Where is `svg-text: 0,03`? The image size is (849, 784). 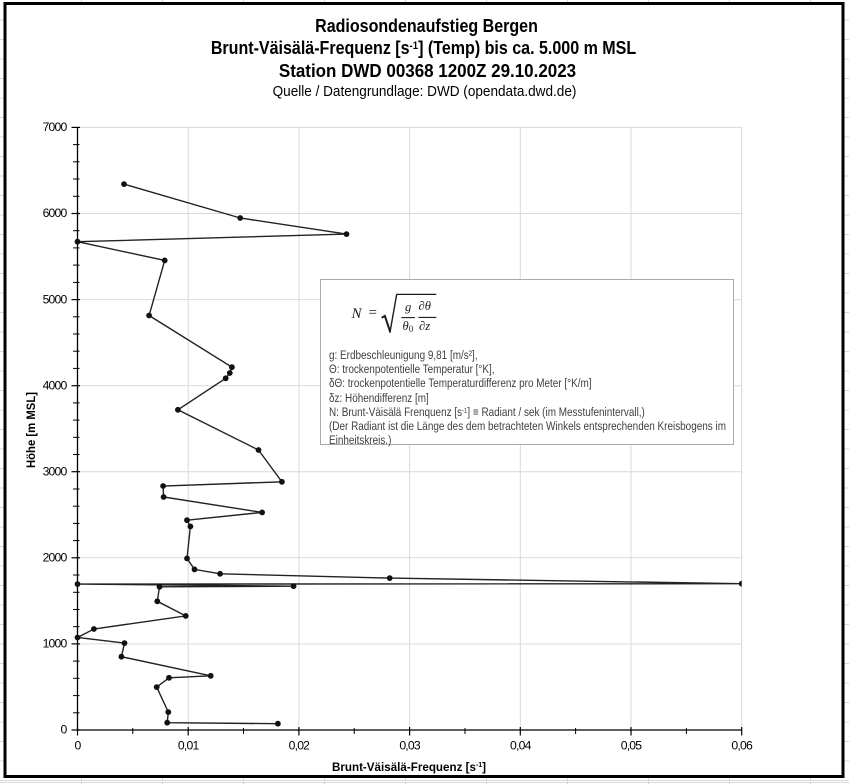
svg-text: 0,03 is located at coordinates (410, 746).